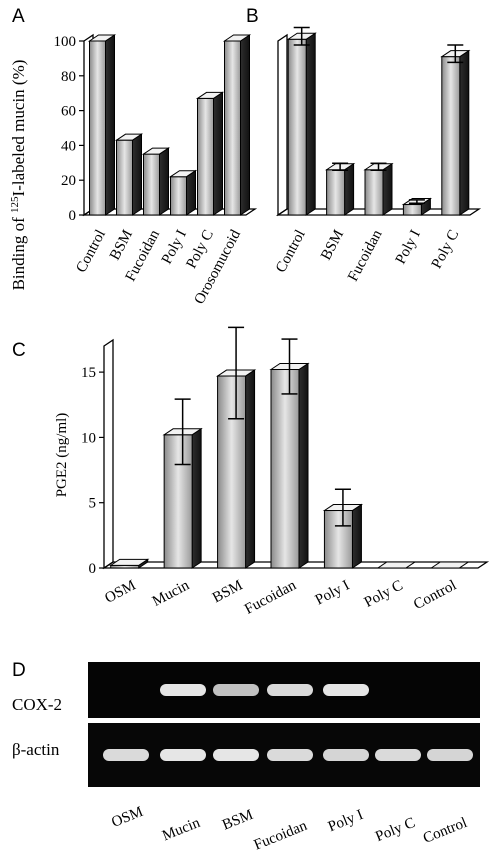 Image resolution: width=490 pixels, height=856 pixels. What do you see at coordinates (68, 146) in the screenshot?
I see `panel-a-ytick-label-40: 40` at bounding box center [68, 146].